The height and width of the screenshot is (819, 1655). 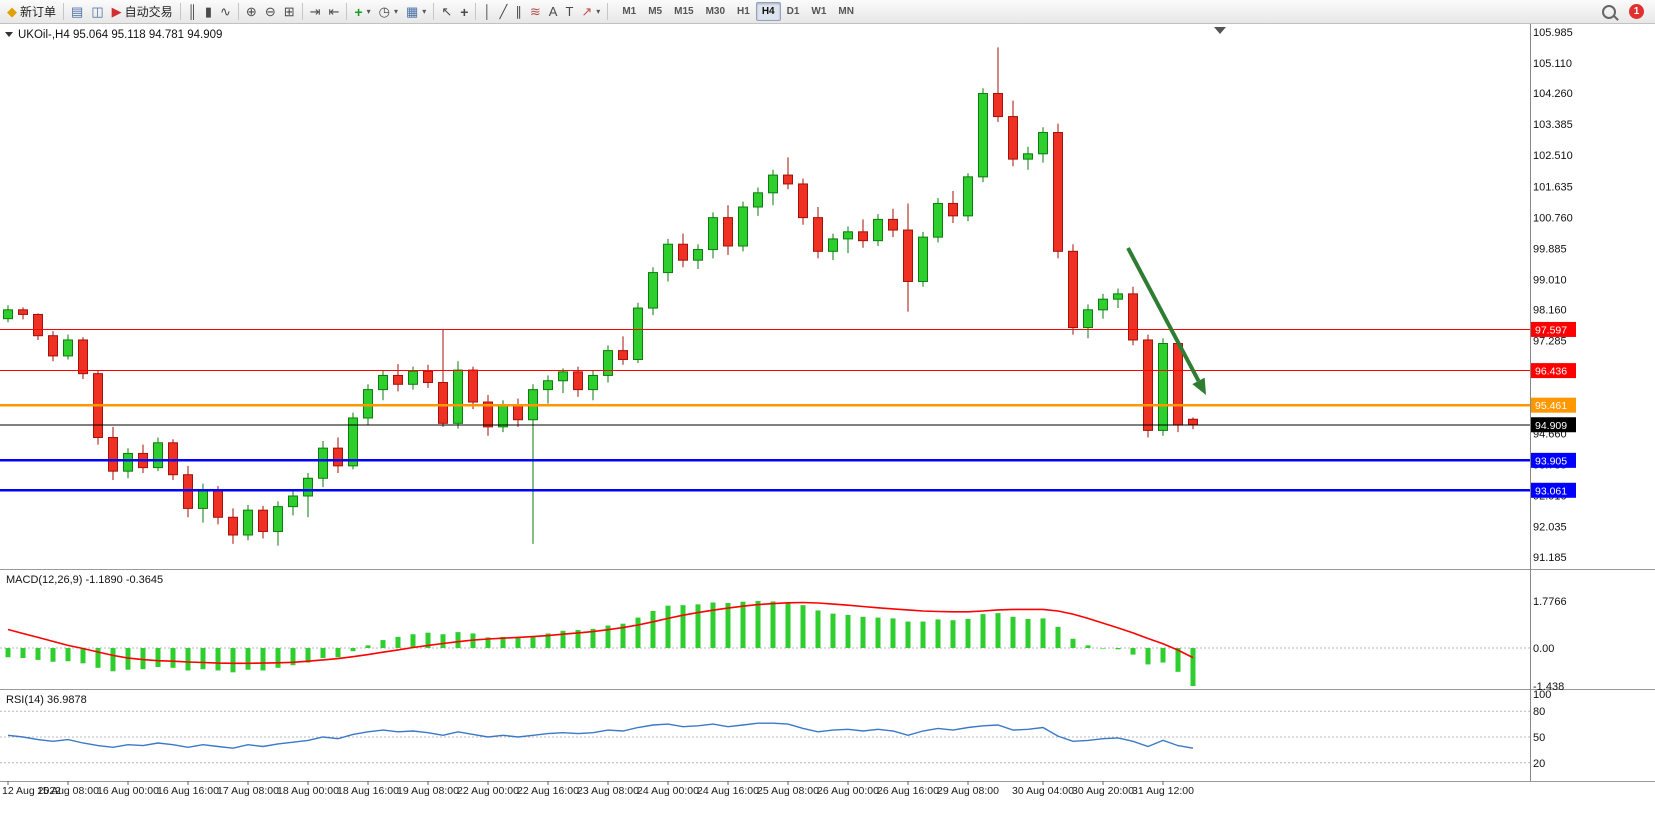 What do you see at coordinates (192, 12) in the screenshot?
I see `bar-chart-icon: ║` at bounding box center [192, 12].